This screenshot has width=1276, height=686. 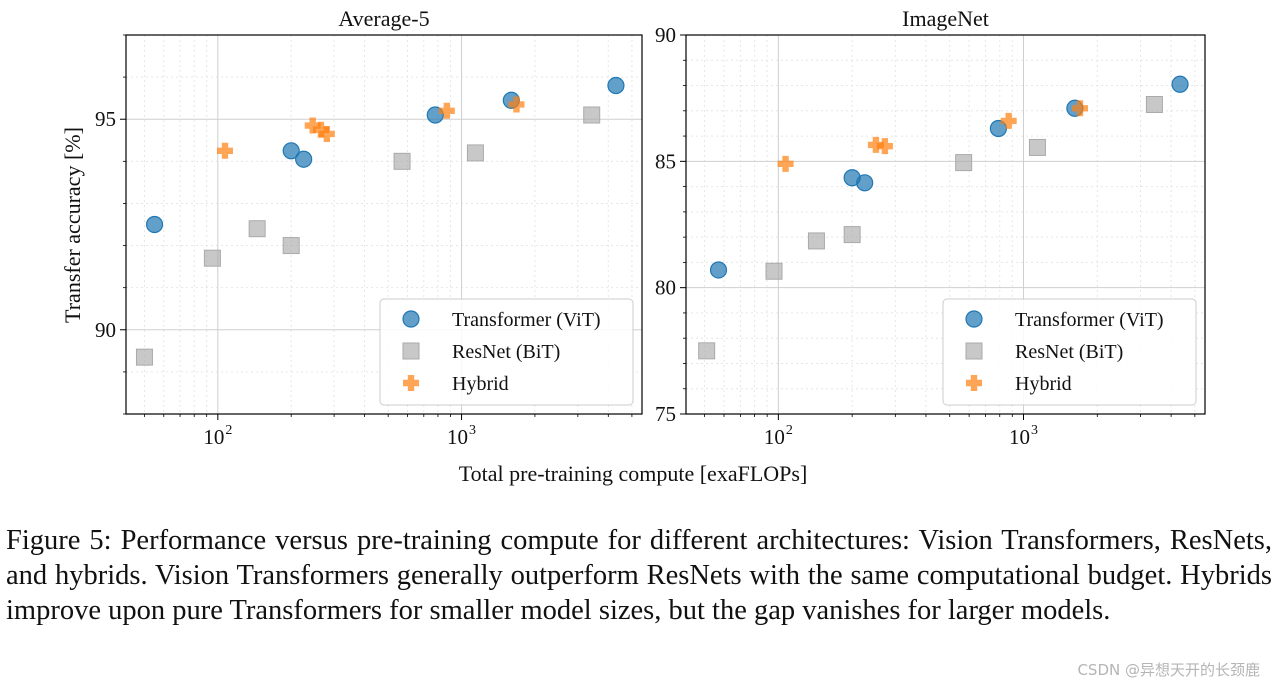 I want to click on y-tick-label: 85, so click(x=665, y=161).